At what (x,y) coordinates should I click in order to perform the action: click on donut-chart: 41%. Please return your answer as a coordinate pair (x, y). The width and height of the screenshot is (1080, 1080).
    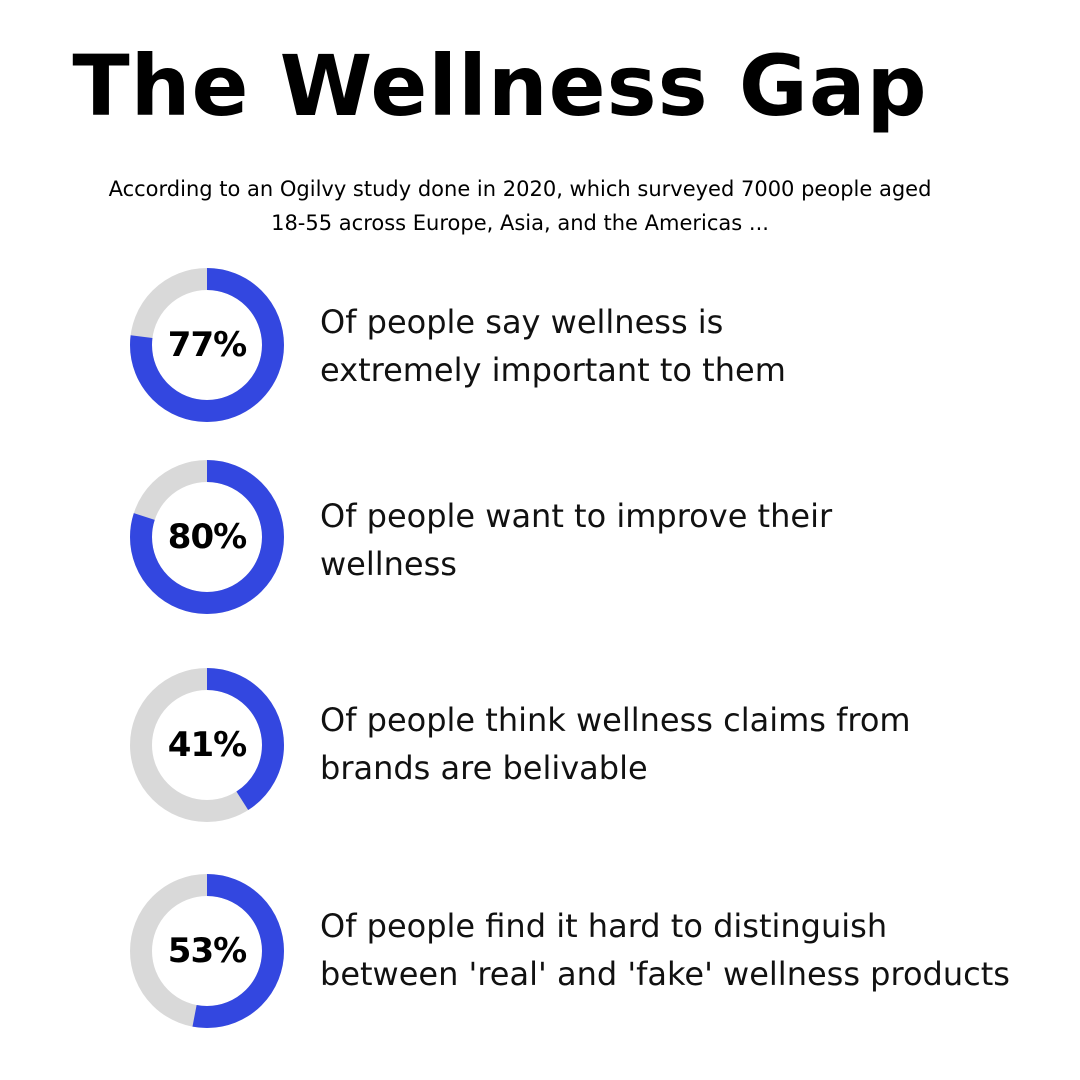
    Looking at the image, I should click on (207, 745).